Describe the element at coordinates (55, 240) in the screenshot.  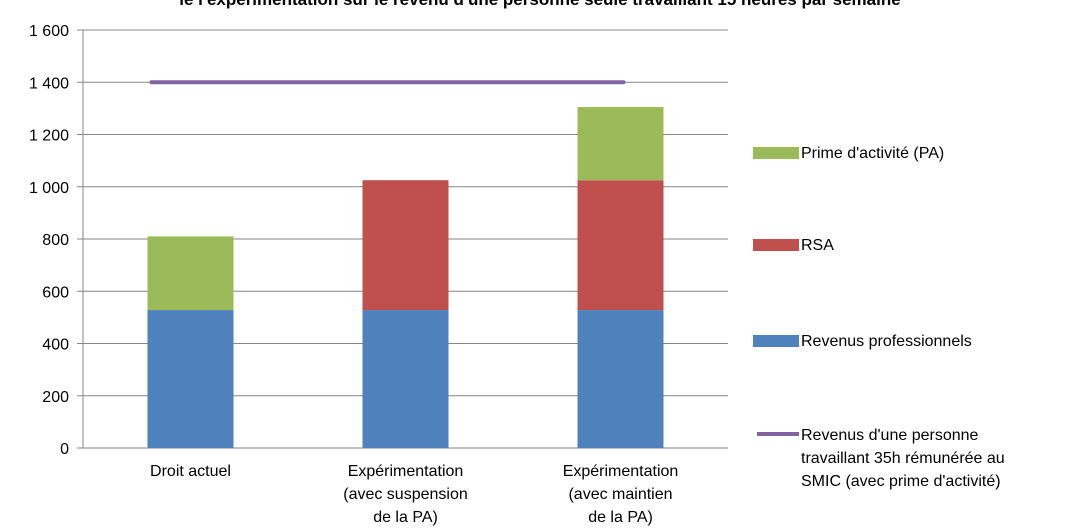
I see `y-tick-label: 800` at that location.